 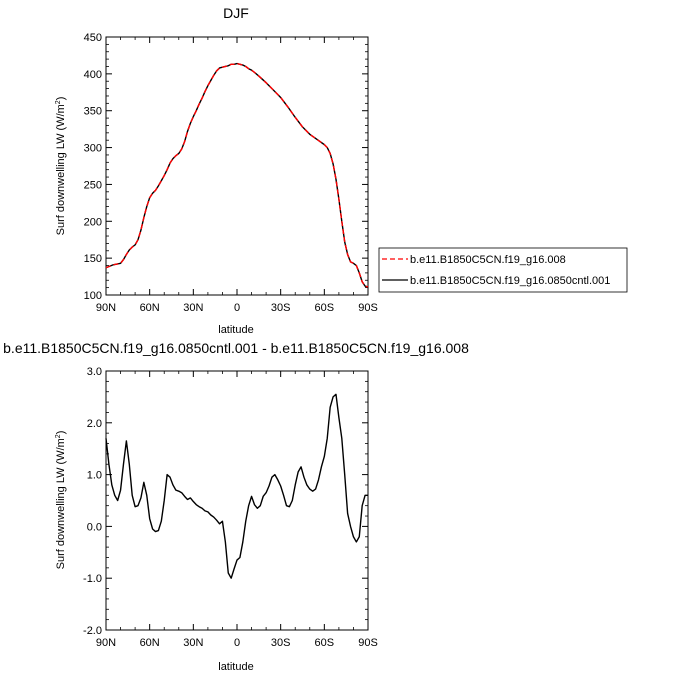 I want to click on legend-label: b.e11.B1850C5CN.f19_g16.0850cntl.001, so click(x=510, y=281).